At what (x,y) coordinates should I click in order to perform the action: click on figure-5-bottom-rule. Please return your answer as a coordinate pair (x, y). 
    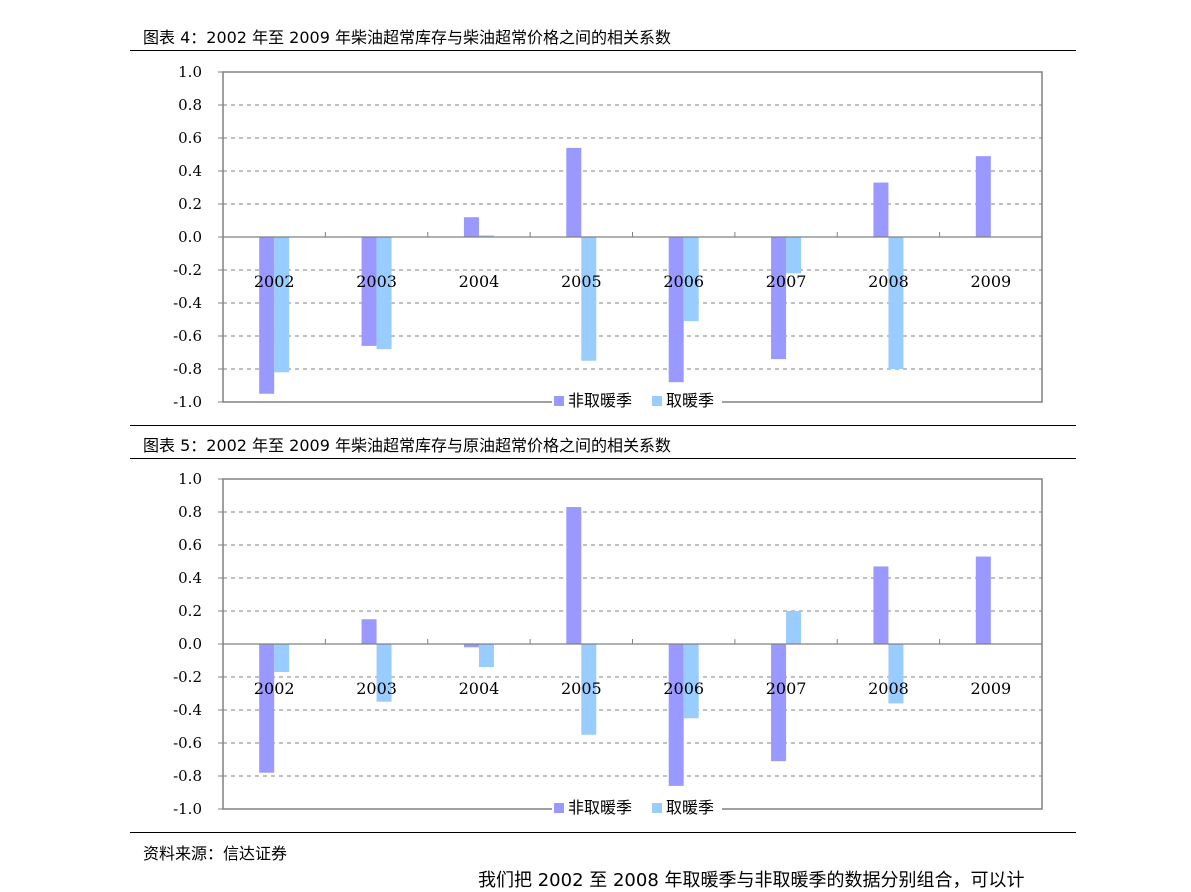
    Looking at the image, I should click on (603, 832).